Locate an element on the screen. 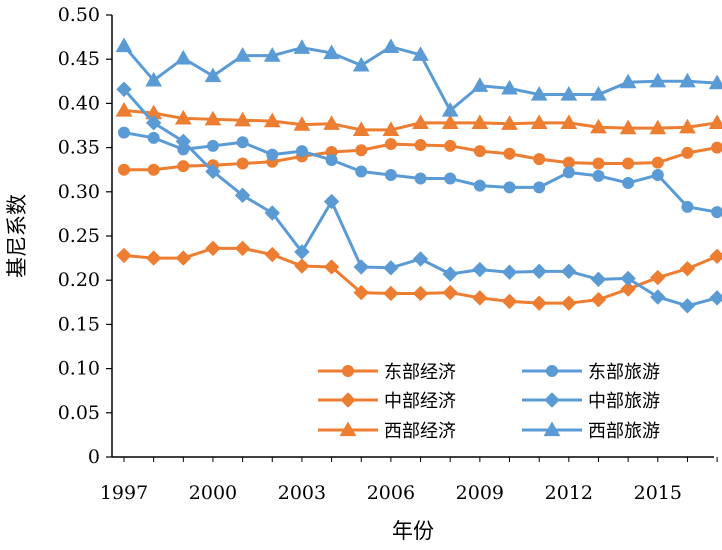  legend-item: 中部旅游 is located at coordinates (591, 401).